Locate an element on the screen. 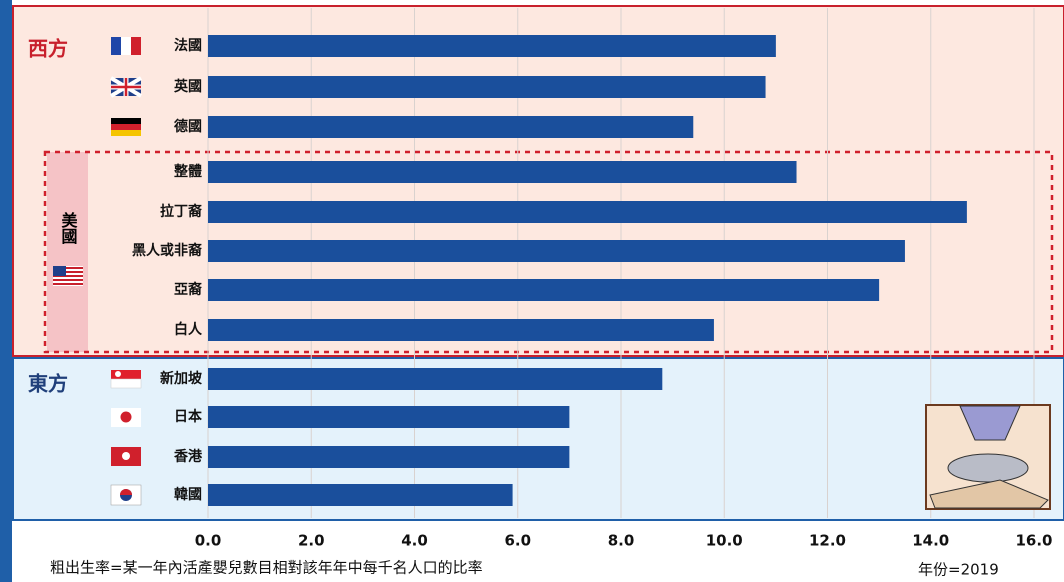 The width and height of the screenshot is (1064, 582). flag-jp is located at coordinates (126, 417).